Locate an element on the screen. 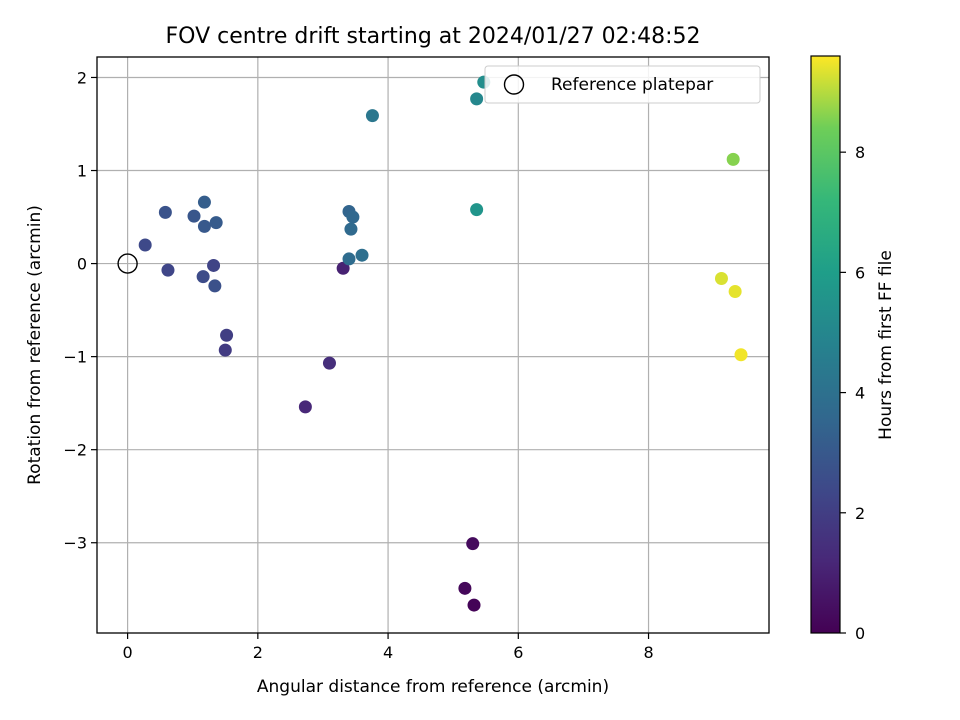 The image size is (960, 720). colorbar: 0 2 4 6 8 Hours from first FF file is located at coordinates (853, 349).